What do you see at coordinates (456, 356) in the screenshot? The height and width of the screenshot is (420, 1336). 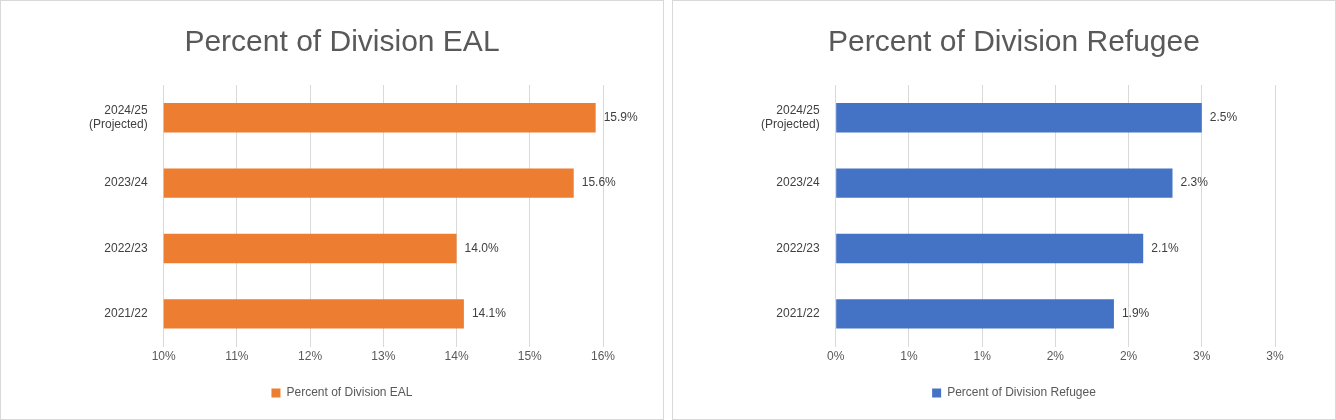 I see `x-tick-label: 14%` at bounding box center [456, 356].